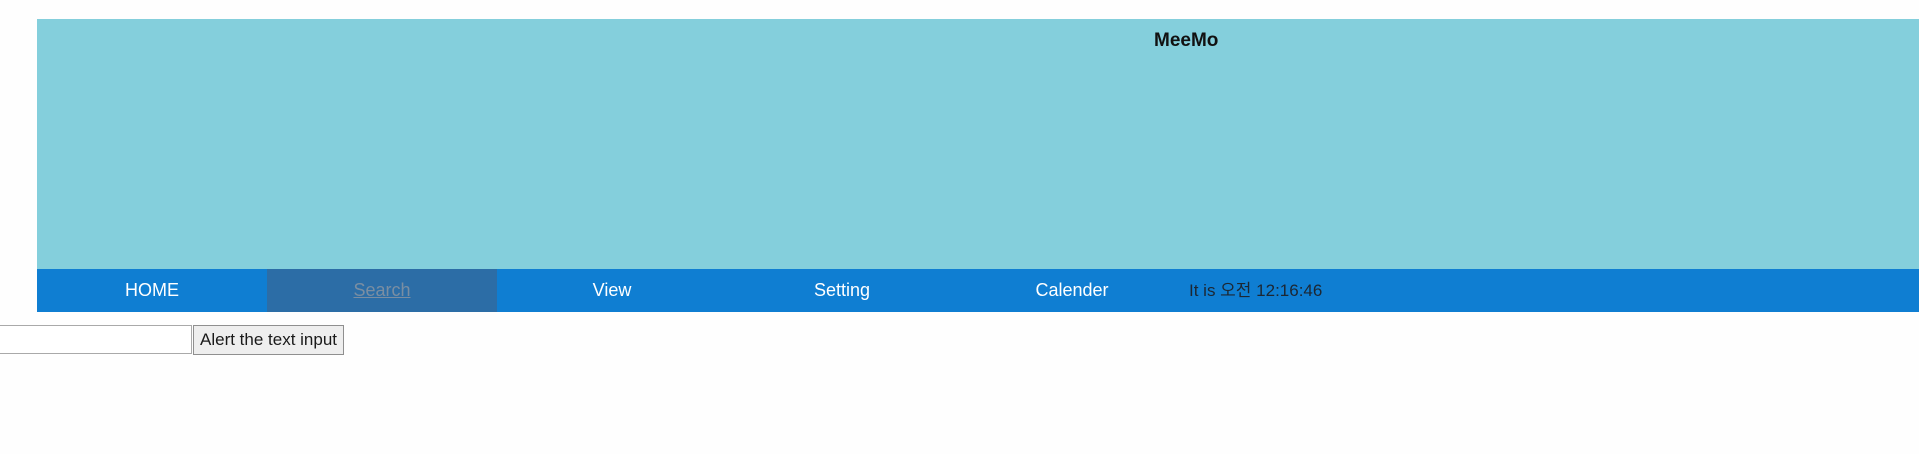 Image resolution: width=1919 pixels, height=454 pixels. I want to click on nav-item-view: View, so click(612, 290).